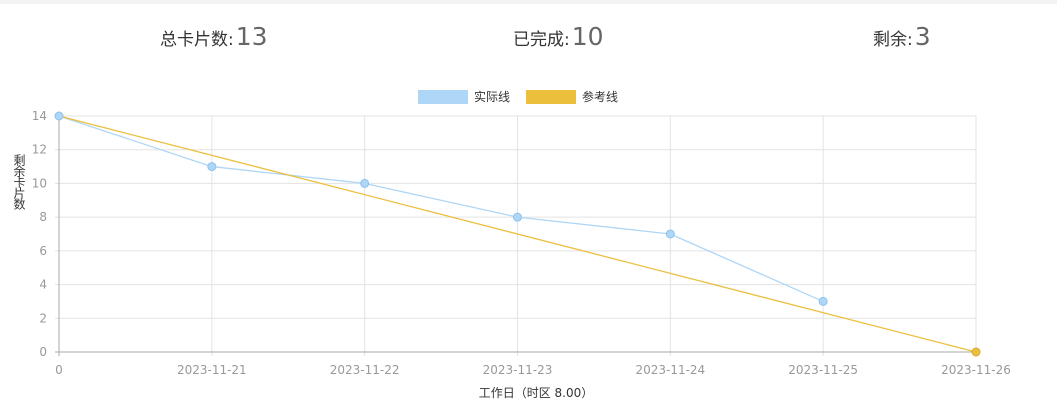  Describe the element at coordinates (823, 370) in the screenshot. I see `x-tick-label: 2023-11-25` at that location.